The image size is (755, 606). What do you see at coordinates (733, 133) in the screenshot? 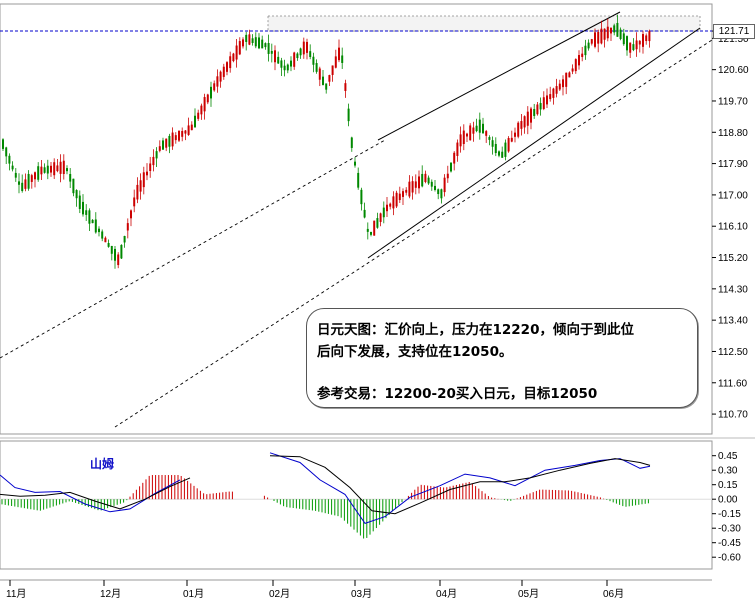
I see `y-tick-label: 118.80` at bounding box center [733, 133].